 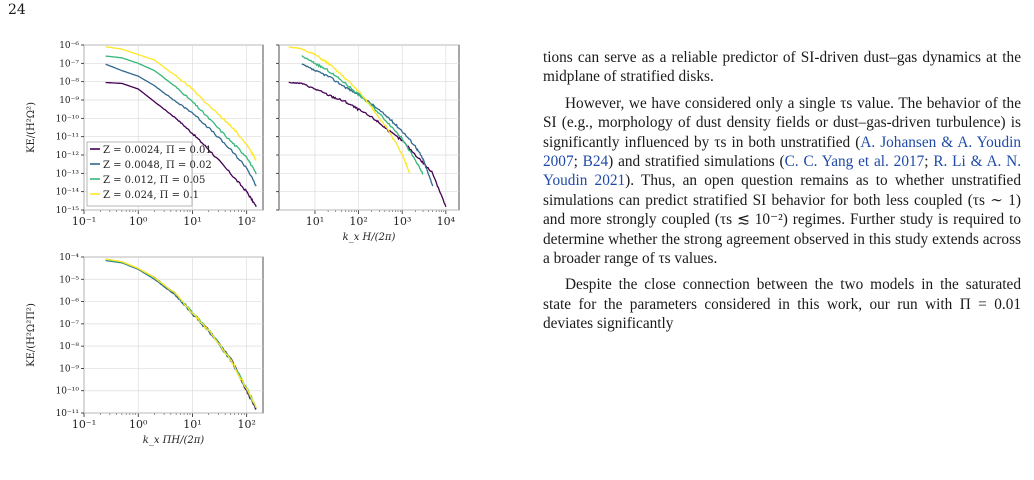 I want to click on y-tick-label: 10⁻¹³, so click(x=68, y=174).